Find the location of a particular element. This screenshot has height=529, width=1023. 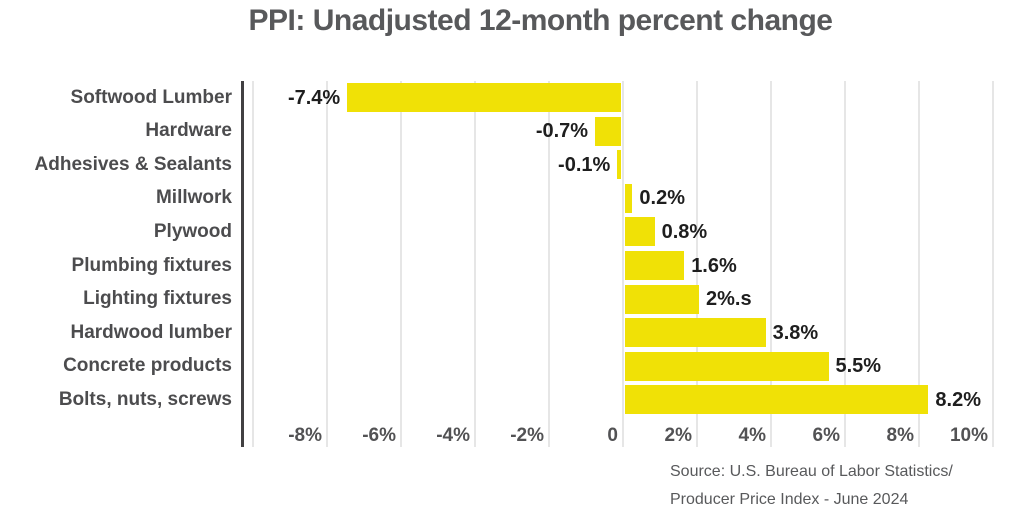

value-label: 3.8% is located at coordinates (795, 332).